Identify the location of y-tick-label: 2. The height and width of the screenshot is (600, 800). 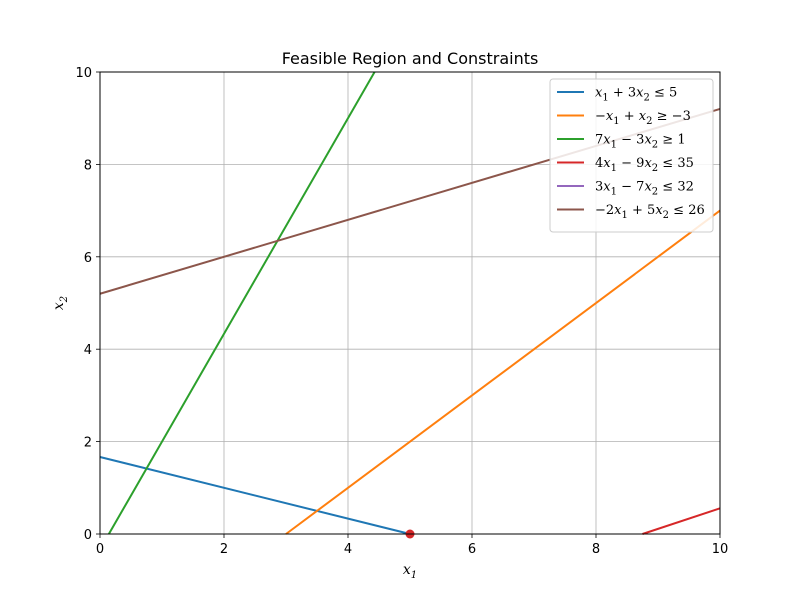
(88, 443).